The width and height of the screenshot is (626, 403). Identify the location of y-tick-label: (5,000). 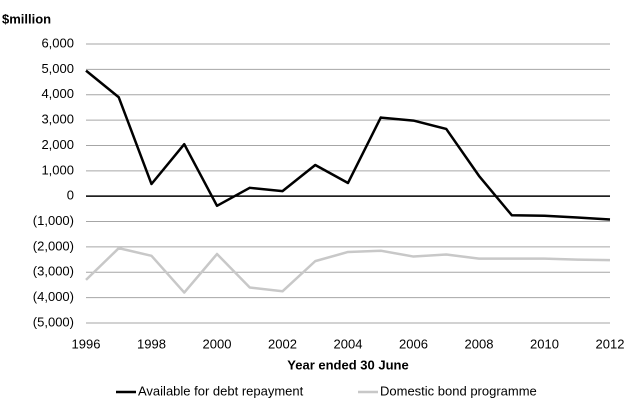
(53, 321).